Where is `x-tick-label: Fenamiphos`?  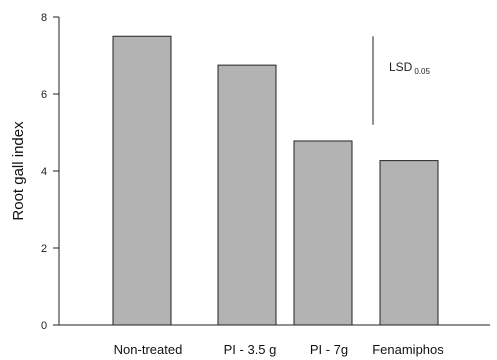 x-tick-label: Fenamiphos is located at coordinates (408, 349).